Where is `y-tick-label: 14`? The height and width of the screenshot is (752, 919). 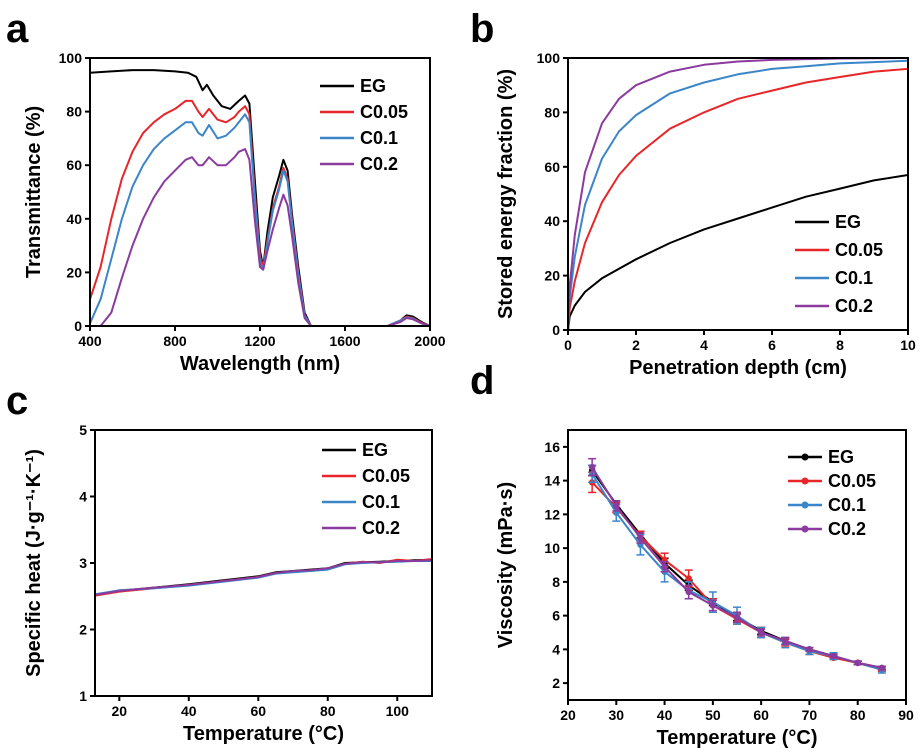
y-tick-label: 14 is located at coordinates (552, 481).